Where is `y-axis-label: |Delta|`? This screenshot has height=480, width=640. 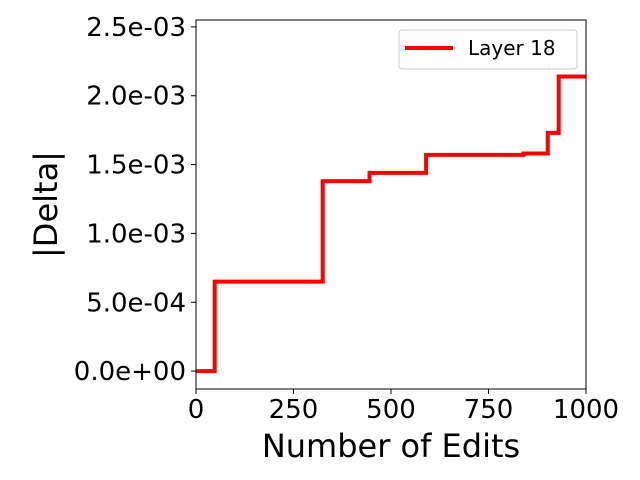 y-axis-label: |Delta| is located at coordinates (46, 204).